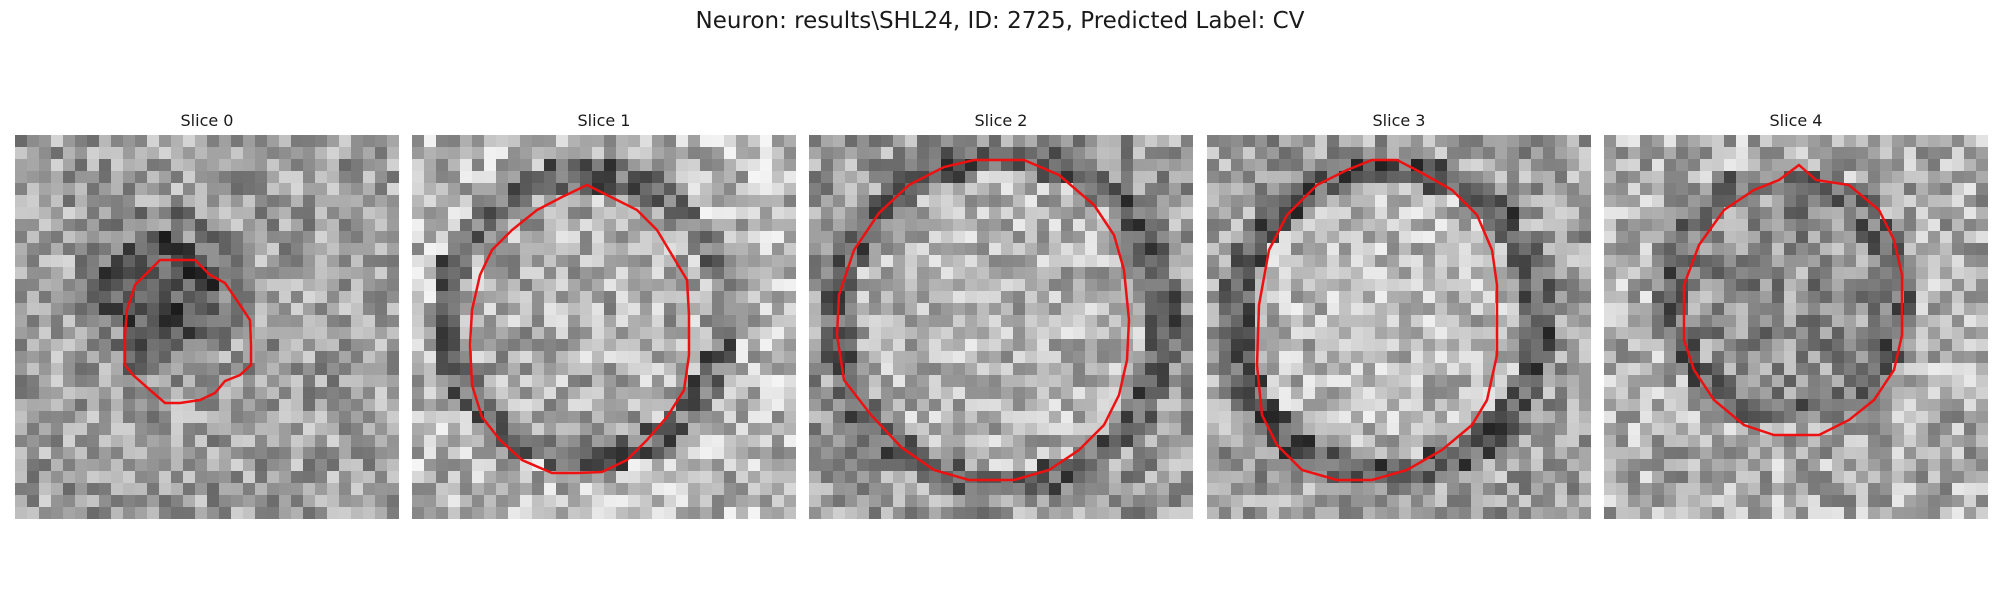  Describe the element at coordinates (207, 120) in the screenshot. I see `slice-title-0: Slice 0` at that location.